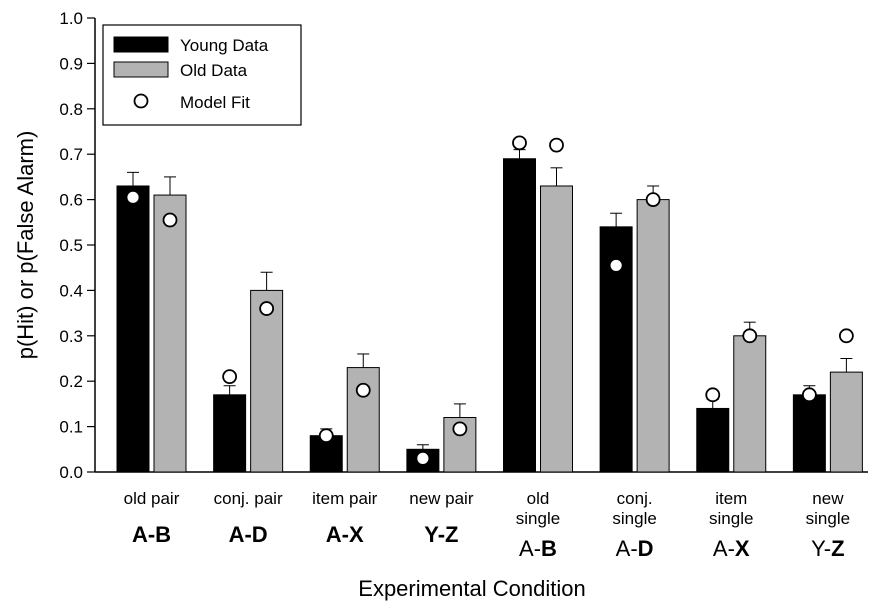 The image size is (870, 607). I want to click on category-label: new, so click(828, 498).